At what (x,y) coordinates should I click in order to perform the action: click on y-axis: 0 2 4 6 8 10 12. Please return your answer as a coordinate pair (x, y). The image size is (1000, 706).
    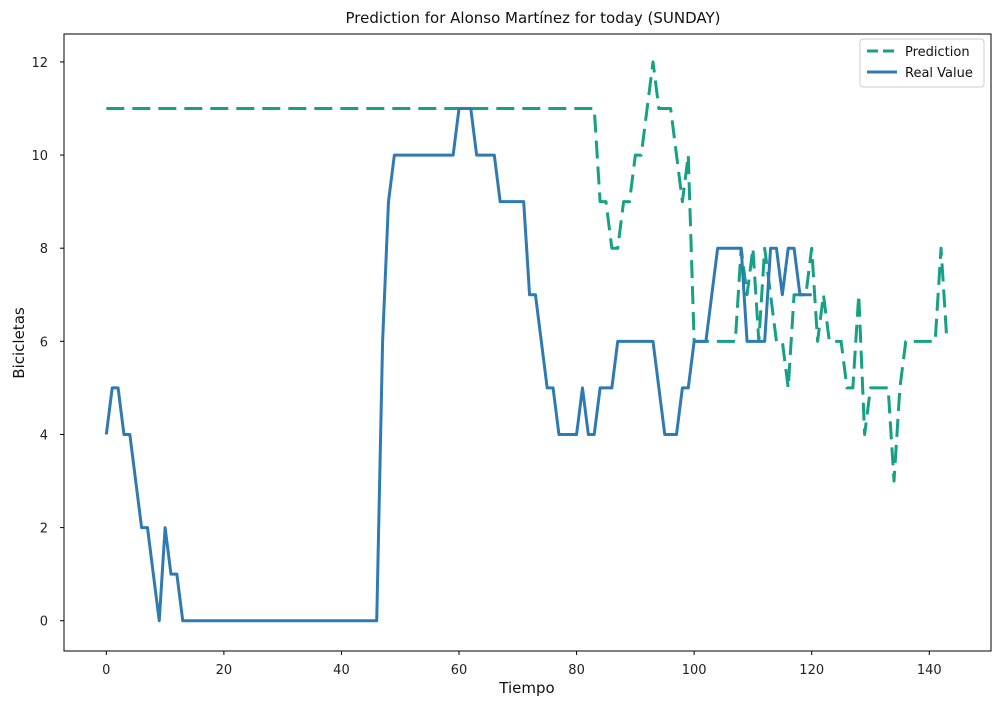
    Looking at the image, I should click on (47, 343).